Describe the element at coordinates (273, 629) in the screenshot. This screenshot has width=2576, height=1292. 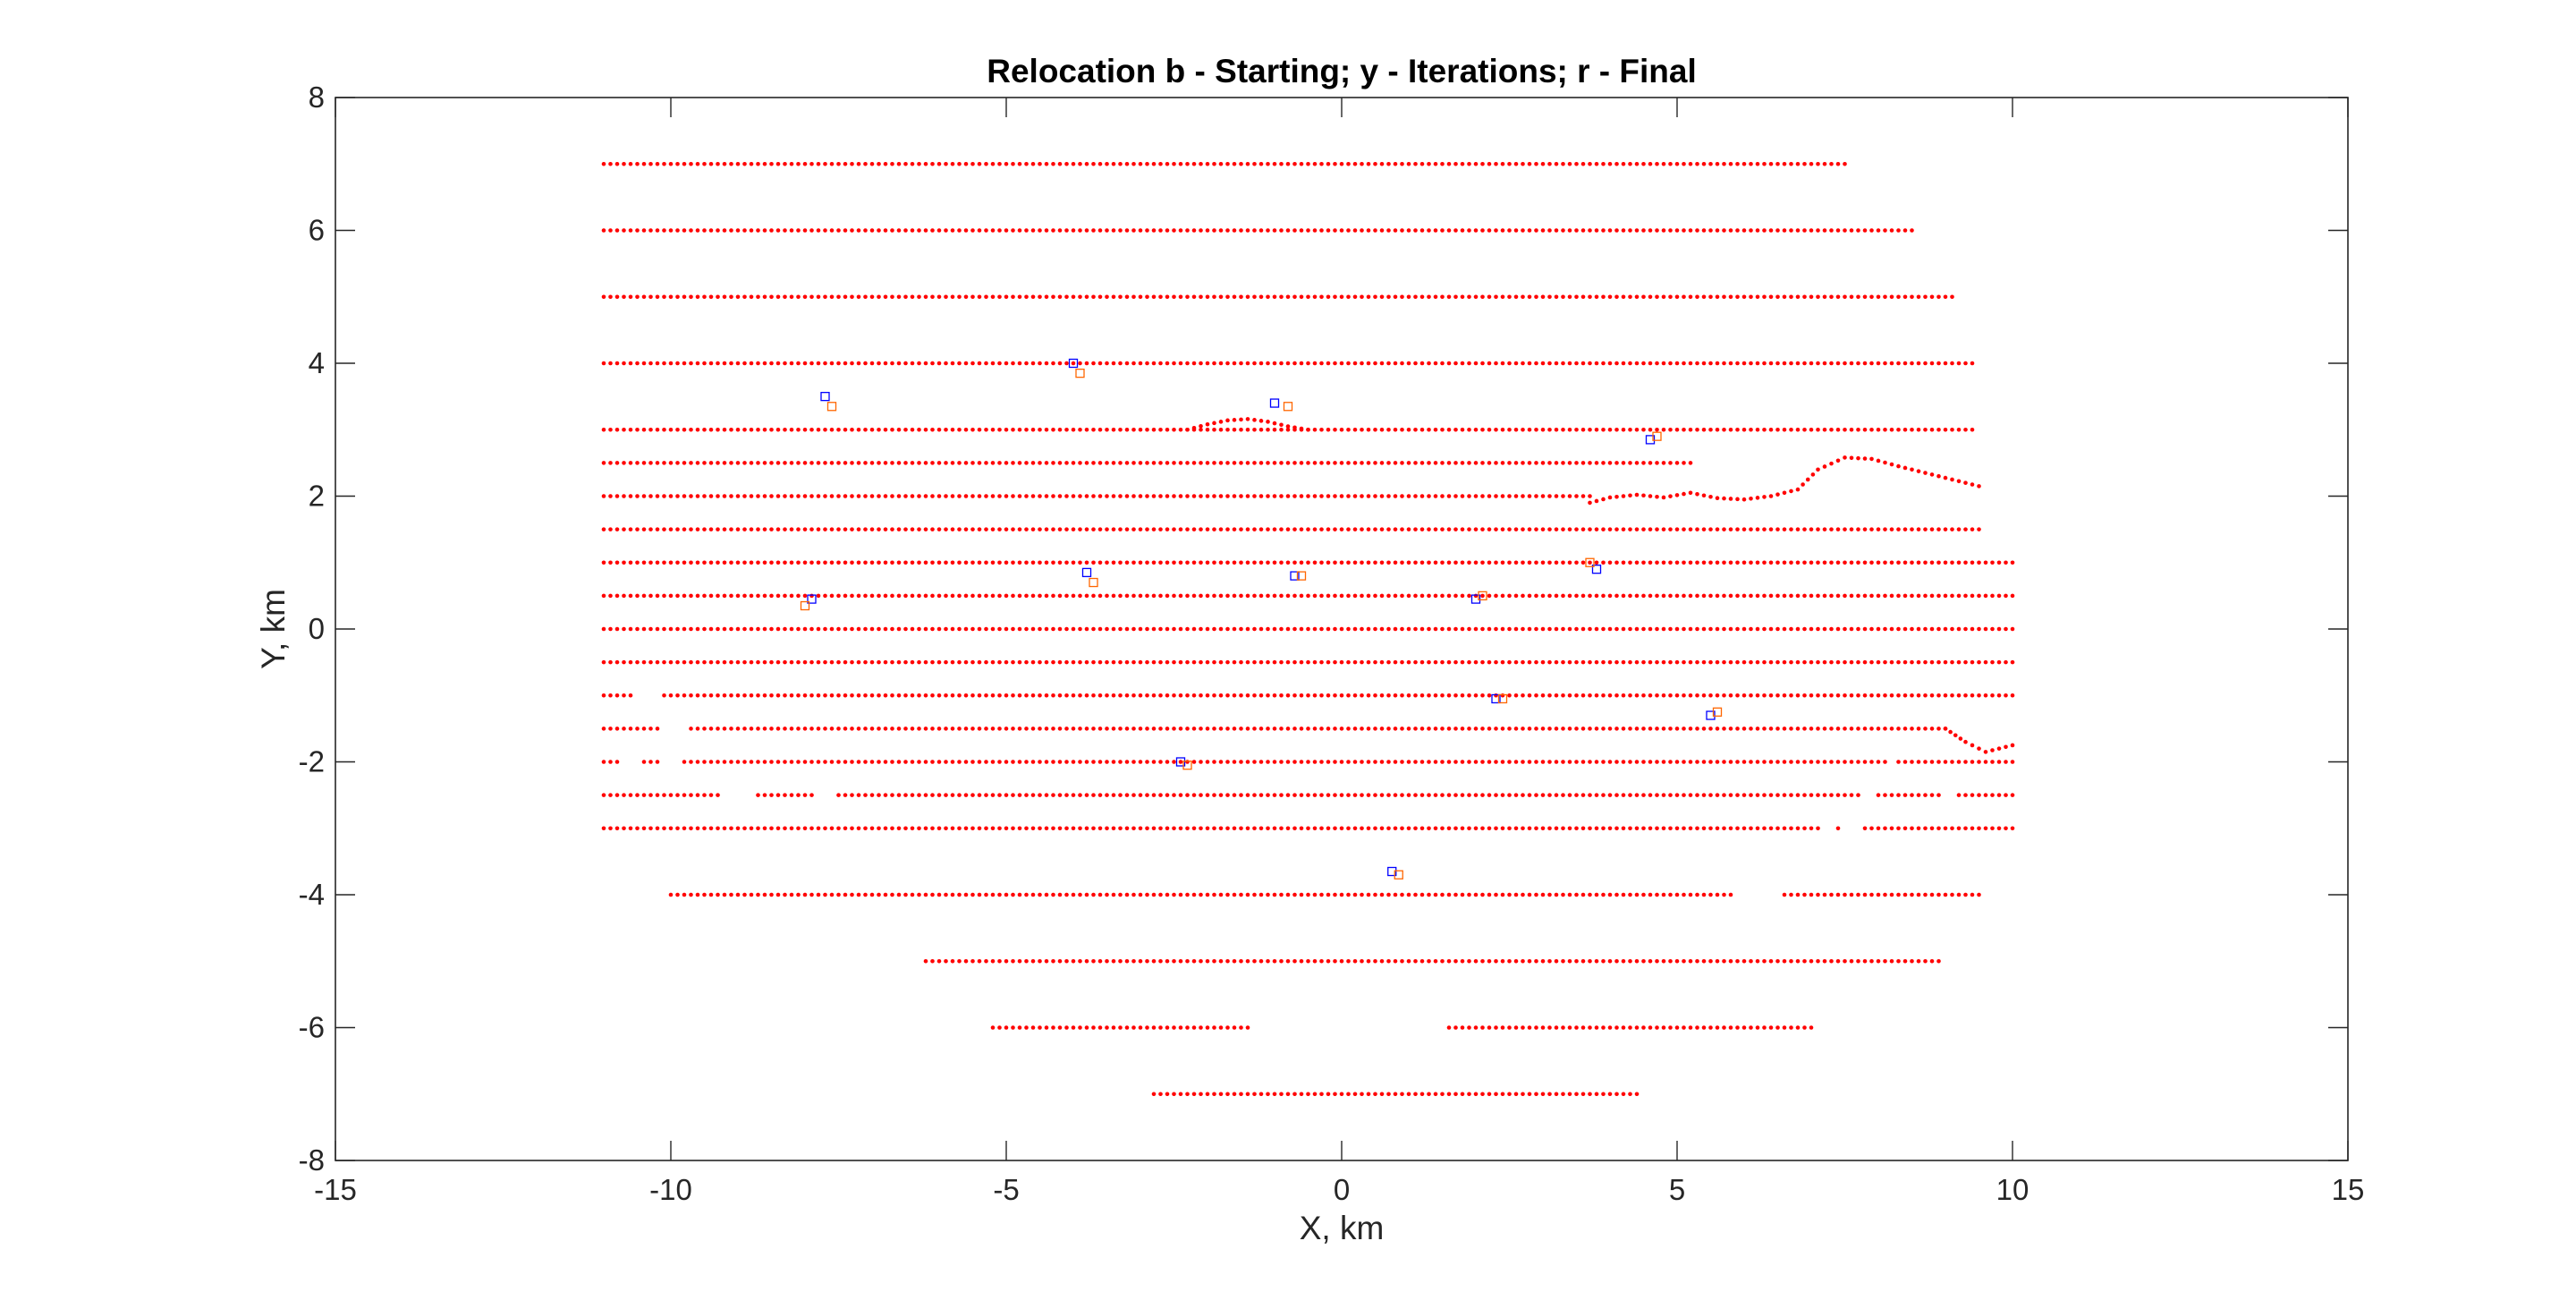
I see `y-axis-label: Y, km` at that location.